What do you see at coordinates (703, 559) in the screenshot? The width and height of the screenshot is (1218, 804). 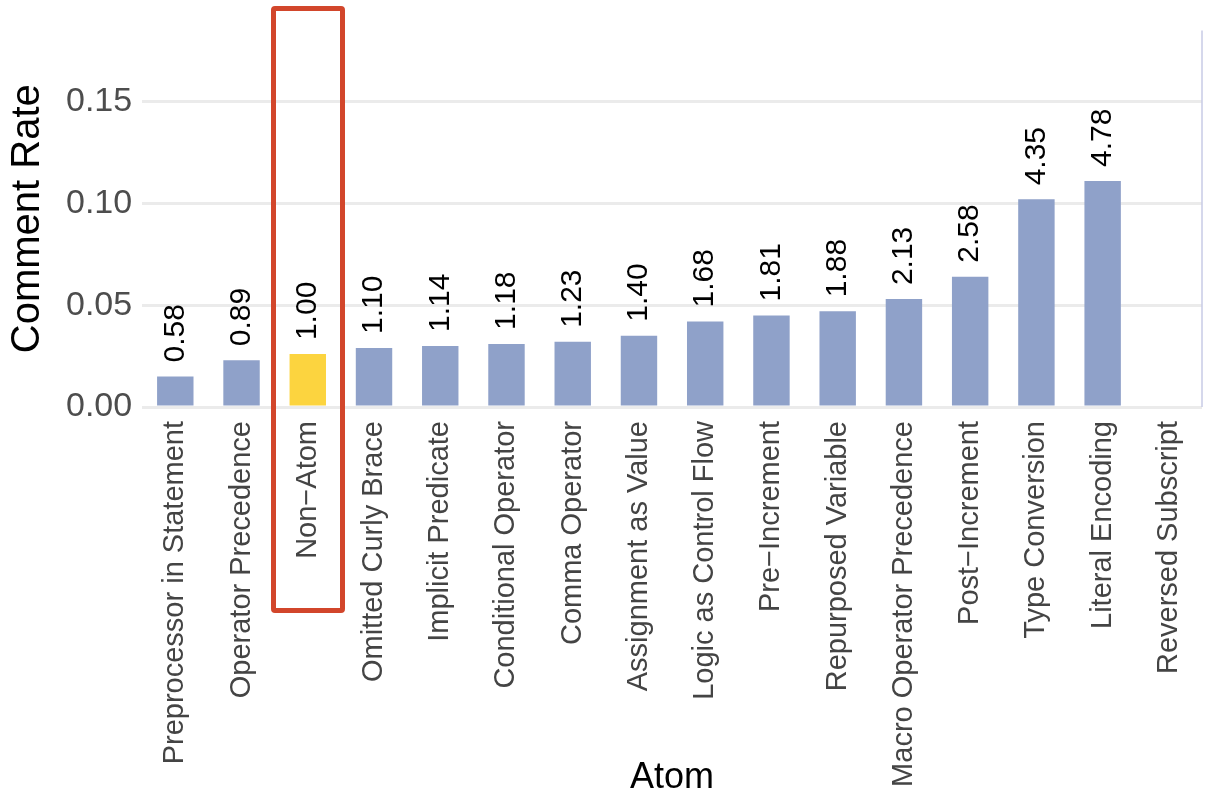 I see `x-tick-label: Logic as Control Flow` at bounding box center [703, 559].